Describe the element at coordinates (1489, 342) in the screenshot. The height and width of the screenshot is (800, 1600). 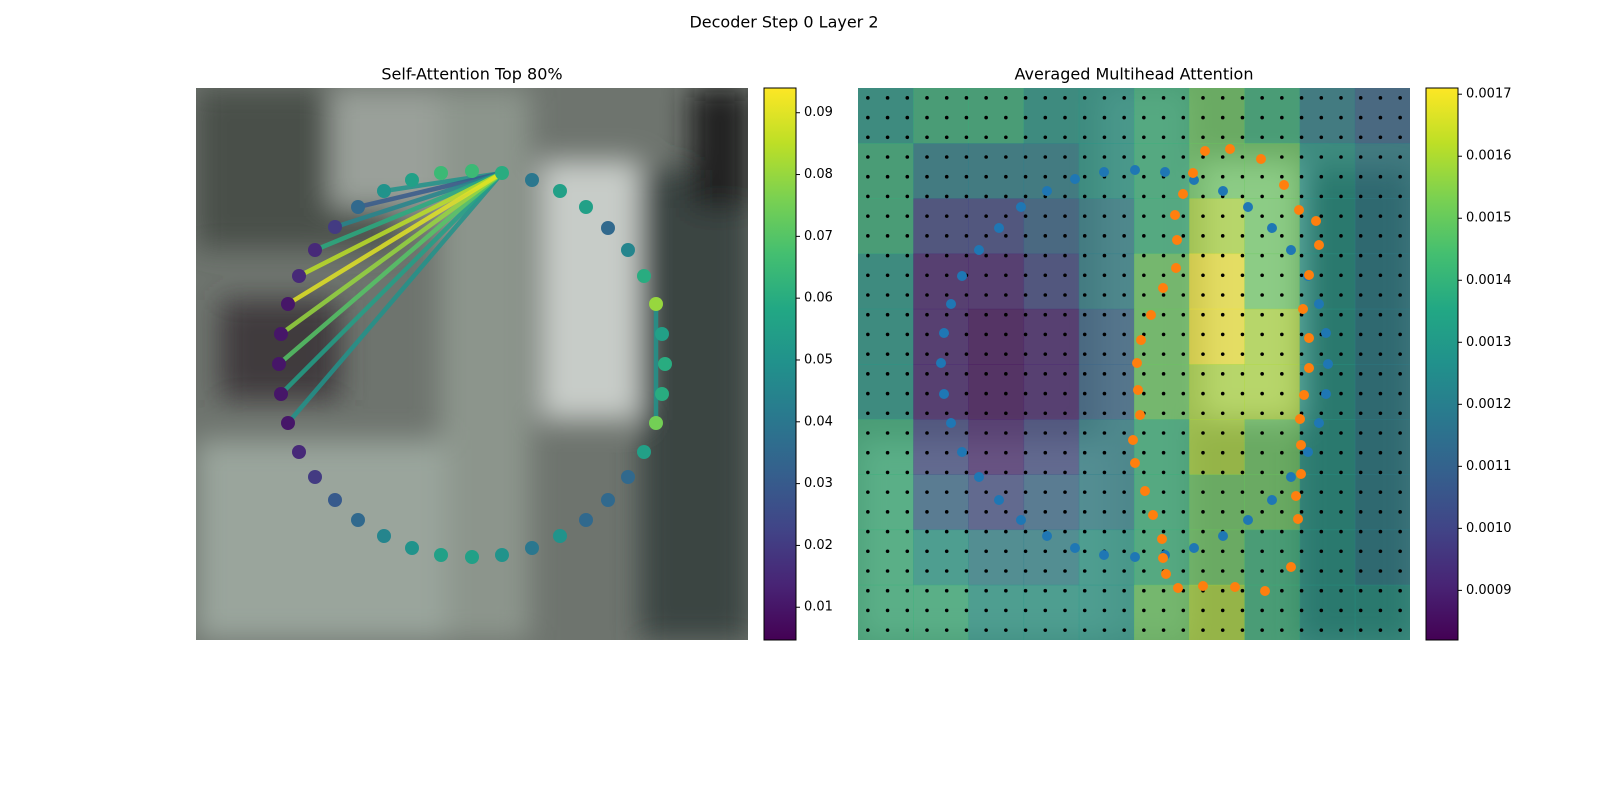
I see `colorbar-tick-label: 0.0013` at that location.